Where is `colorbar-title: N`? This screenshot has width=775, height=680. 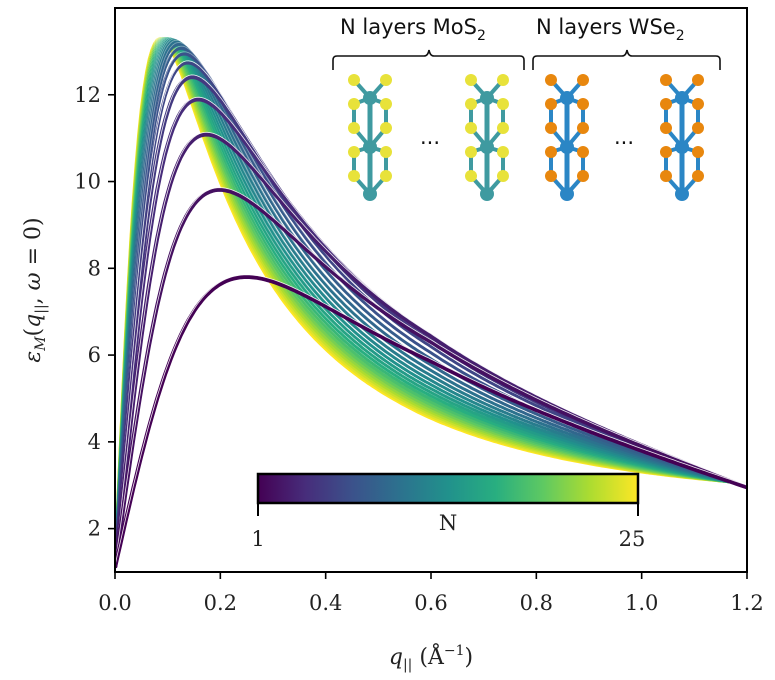 colorbar-title: N is located at coordinates (448, 523).